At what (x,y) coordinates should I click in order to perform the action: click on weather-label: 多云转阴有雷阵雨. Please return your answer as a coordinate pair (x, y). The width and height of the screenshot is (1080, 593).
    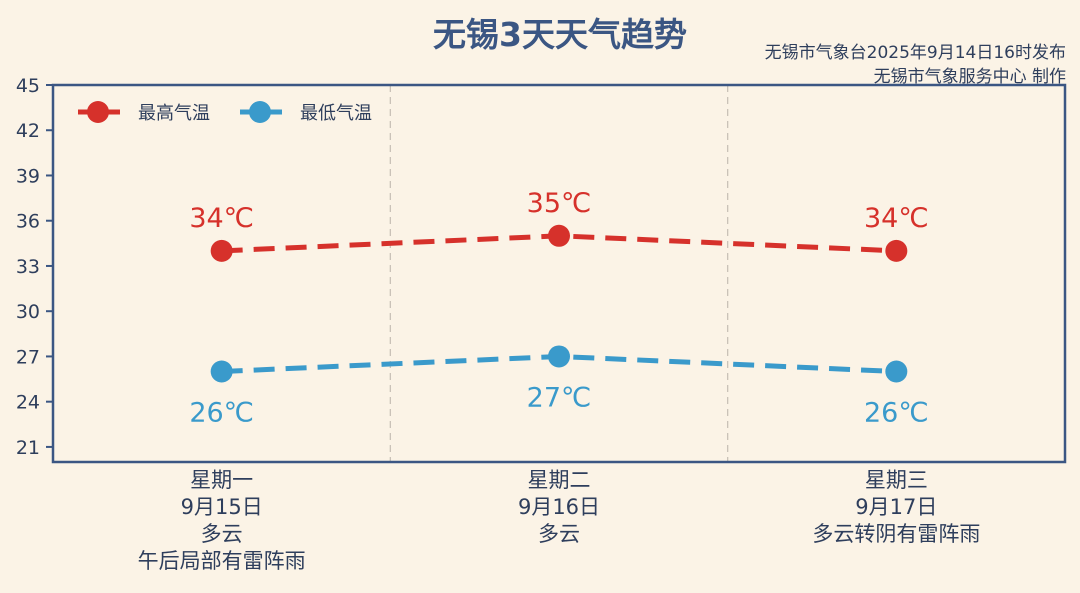
    Looking at the image, I should click on (896, 534).